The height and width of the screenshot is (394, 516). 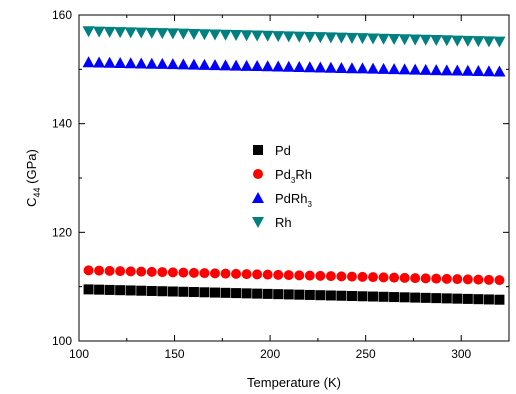 I want to click on legend-label-pd3rh: Pd3Rh, so click(x=293, y=176).